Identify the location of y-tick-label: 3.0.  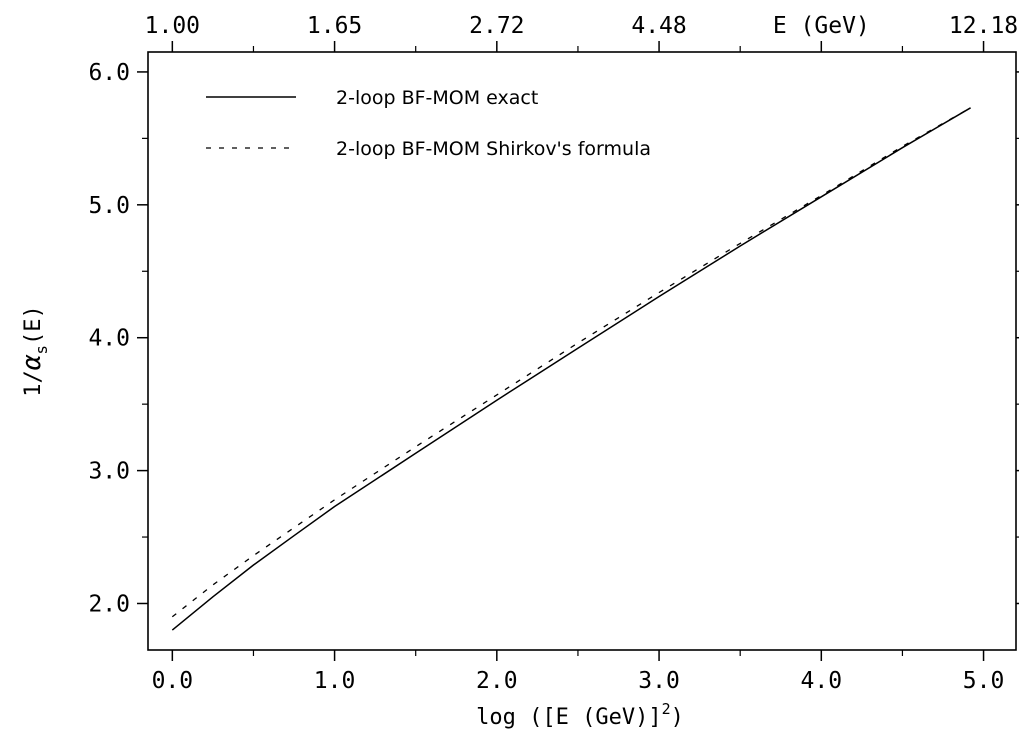
(109, 472).